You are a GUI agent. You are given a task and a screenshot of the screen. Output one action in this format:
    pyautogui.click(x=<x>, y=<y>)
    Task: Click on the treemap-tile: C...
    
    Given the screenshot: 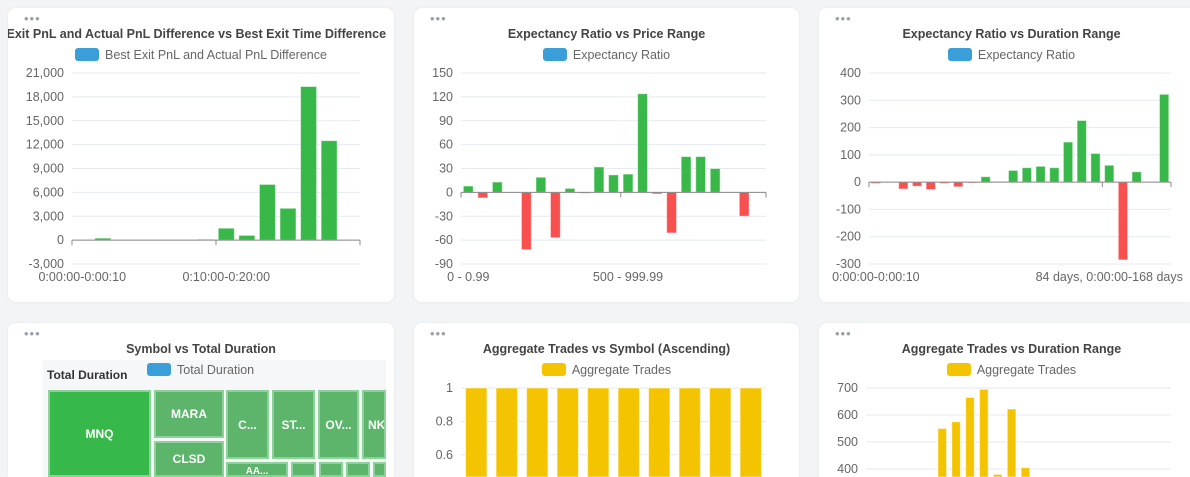 What is the action you would take?
    pyautogui.click(x=247, y=424)
    